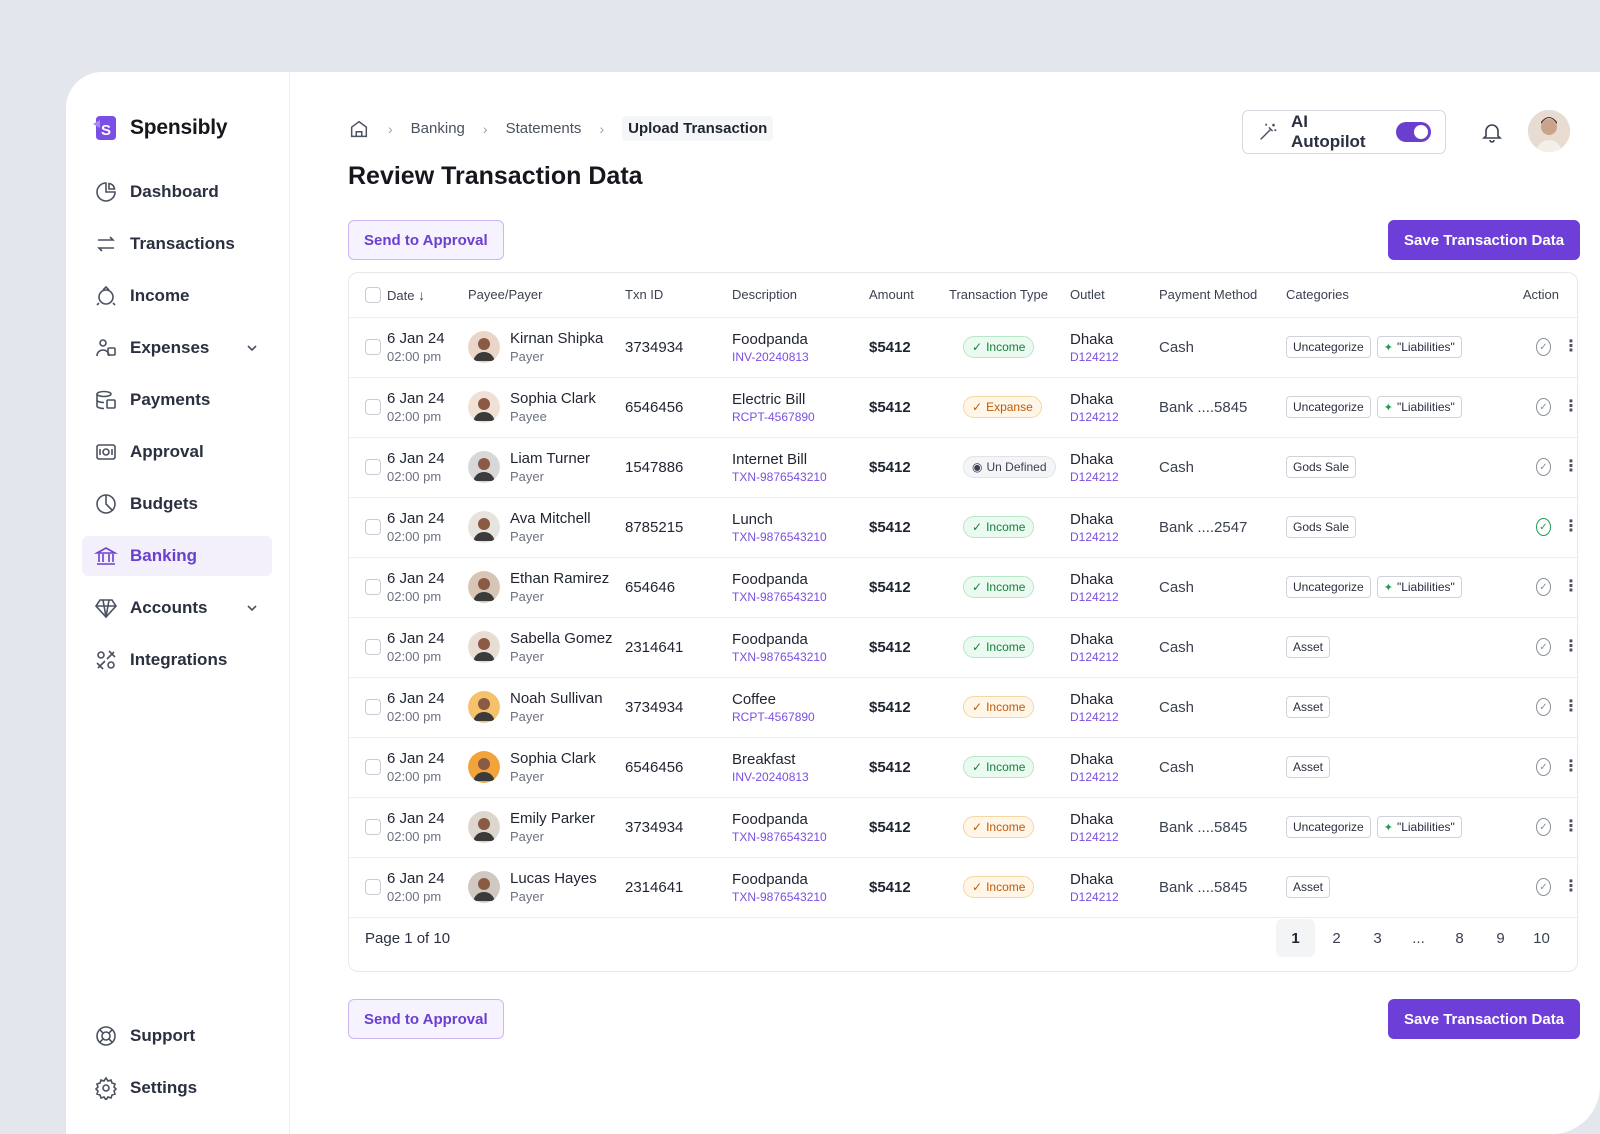 The width and height of the screenshot is (1600, 1134). I want to click on sidebar-item-approval: Approval, so click(177, 452).